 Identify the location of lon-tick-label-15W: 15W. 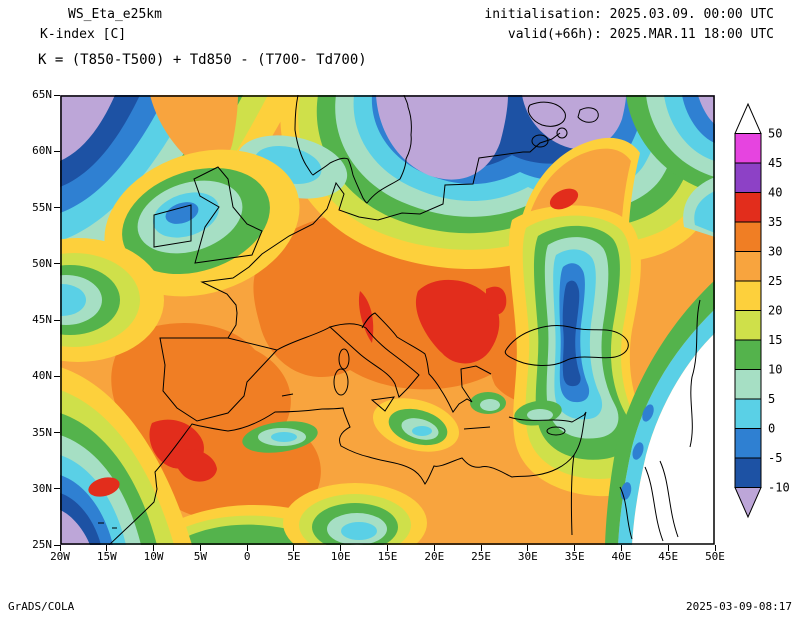
(106, 556).